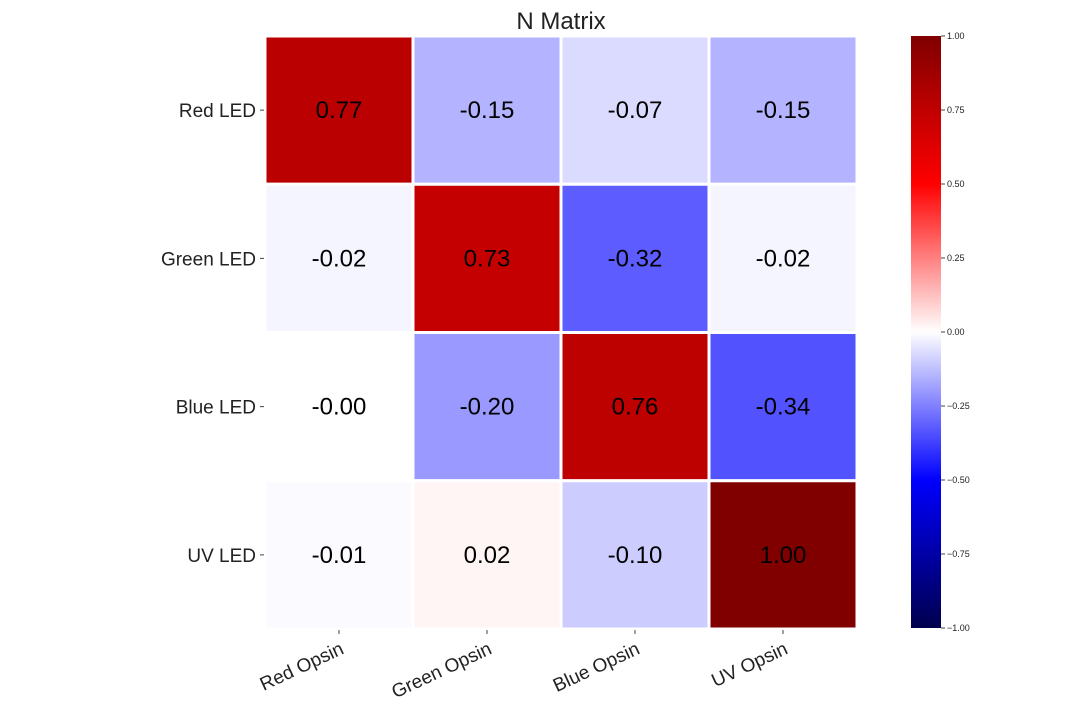  What do you see at coordinates (956, 110) in the screenshot?
I see `colorbar-tick-label: 0.75` at bounding box center [956, 110].